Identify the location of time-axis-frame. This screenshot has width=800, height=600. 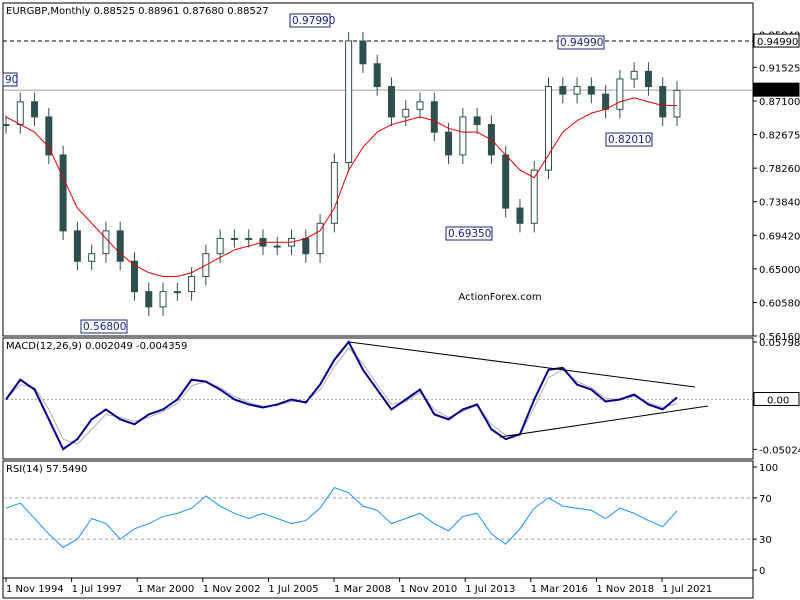
(378, 588).